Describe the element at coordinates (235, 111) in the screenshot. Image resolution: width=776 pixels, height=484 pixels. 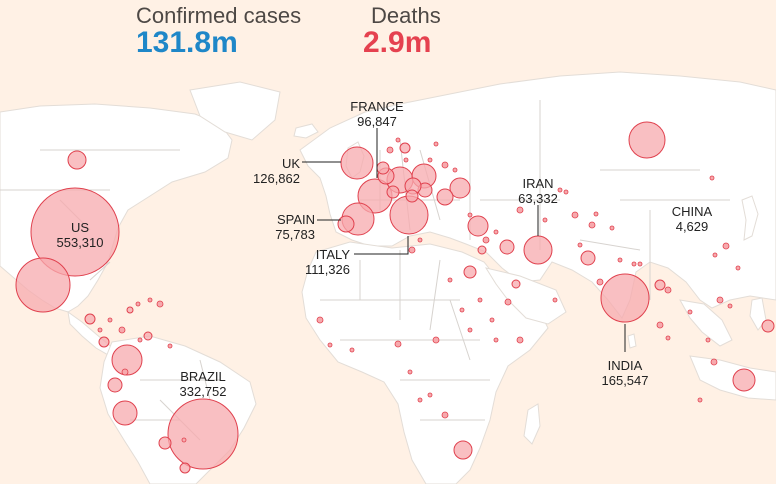
I see `greenland-land` at that location.